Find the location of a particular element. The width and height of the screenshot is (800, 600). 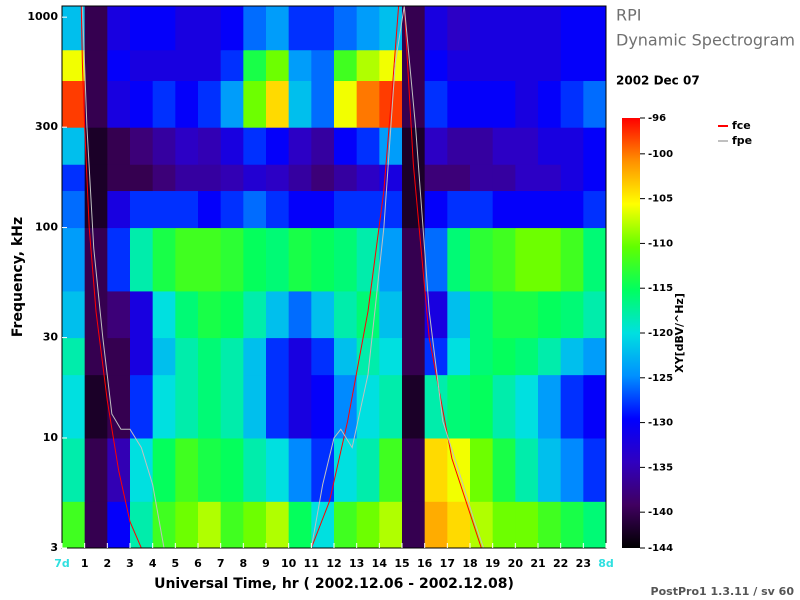

x-tick-label: 13 is located at coordinates (356, 563).